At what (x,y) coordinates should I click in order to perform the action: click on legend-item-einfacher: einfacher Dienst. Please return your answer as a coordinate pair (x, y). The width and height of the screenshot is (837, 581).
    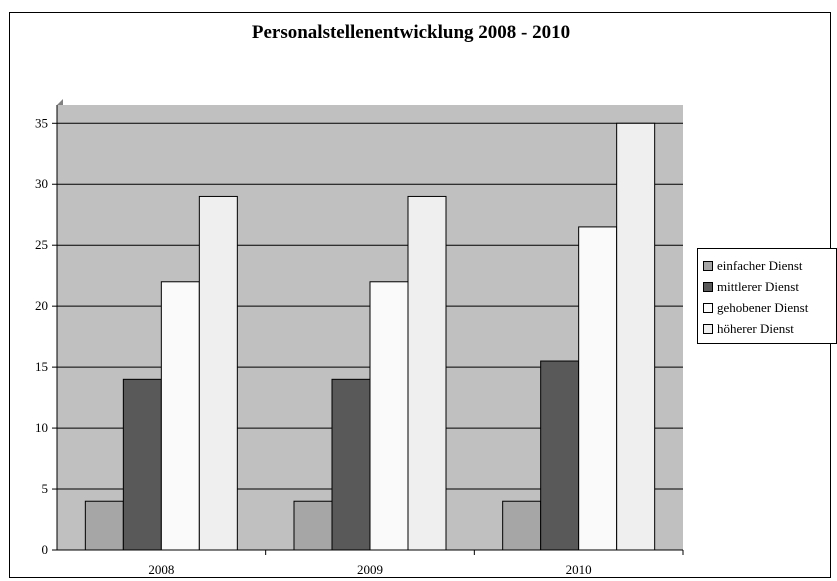
    Looking at the image, I should click on (769, 265).